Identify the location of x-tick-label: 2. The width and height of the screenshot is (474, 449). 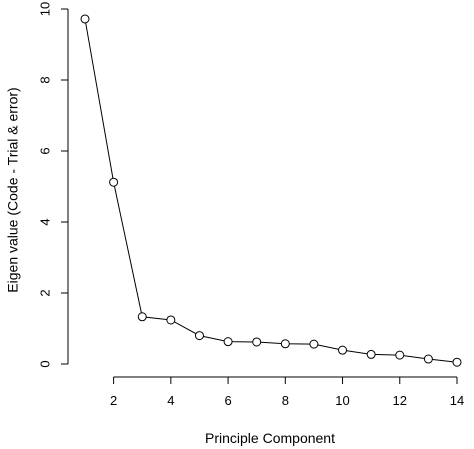
(113, 400).